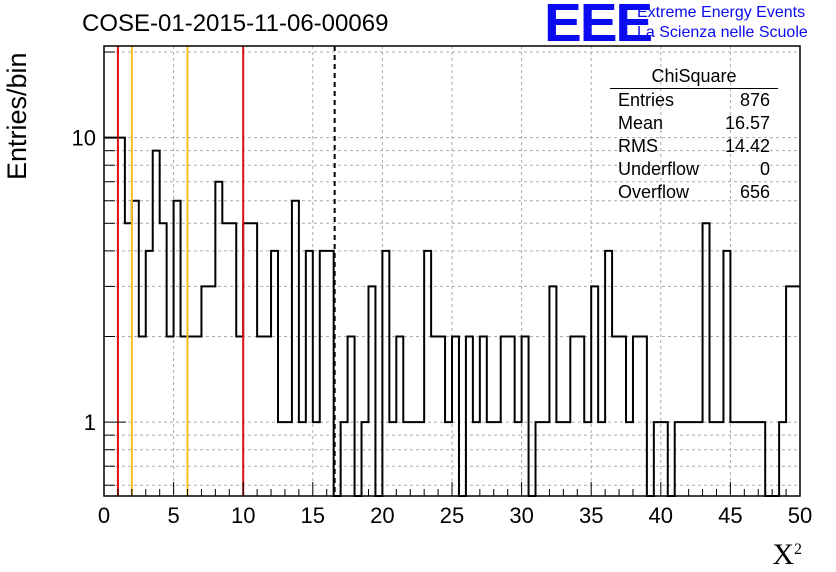 This screenshot has height=572, width=836. Describe the element at coordinates (694, 146) in the screenshot. I see `stats-row-rms: RMS 14.42` at that location.